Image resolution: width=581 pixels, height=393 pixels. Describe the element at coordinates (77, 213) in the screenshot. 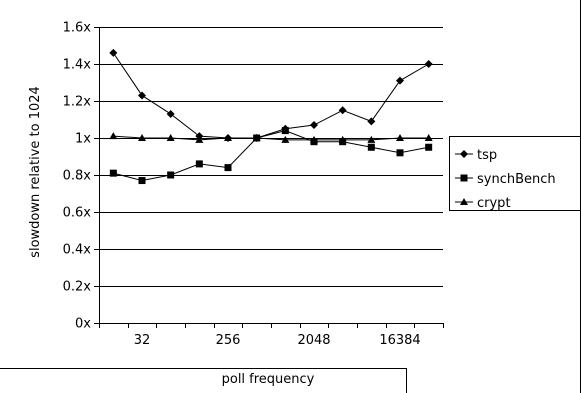

I see `y-tick-label: 0.6x` at that location.